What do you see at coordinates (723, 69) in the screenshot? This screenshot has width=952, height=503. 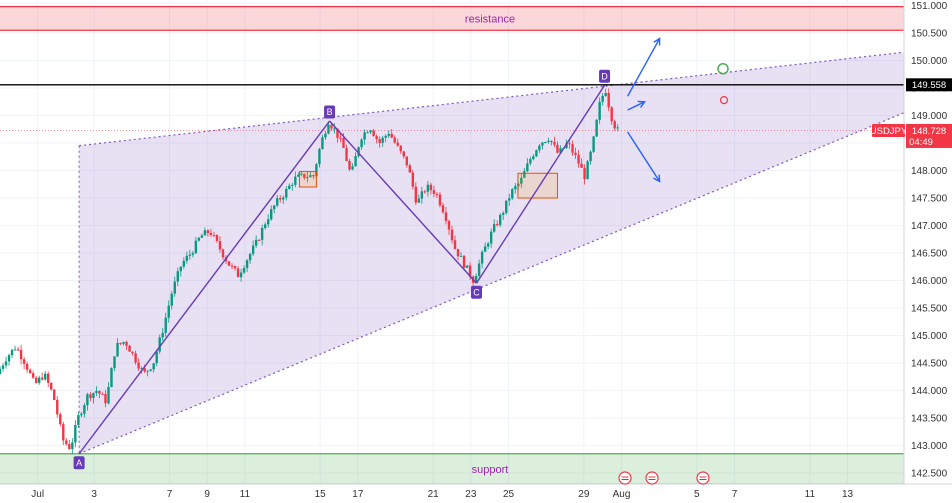 I see `target-circle-green` at bounding box center [723, 69].